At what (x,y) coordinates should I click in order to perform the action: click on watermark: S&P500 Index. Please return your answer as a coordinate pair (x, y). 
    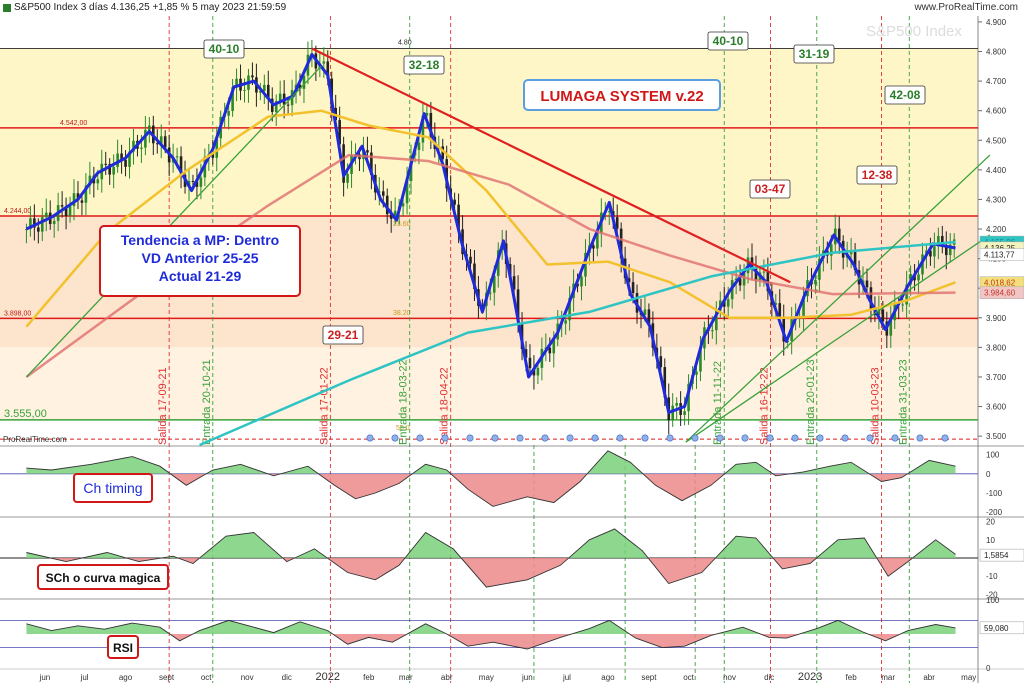
    Looking at the image, I should click on (914, 31).